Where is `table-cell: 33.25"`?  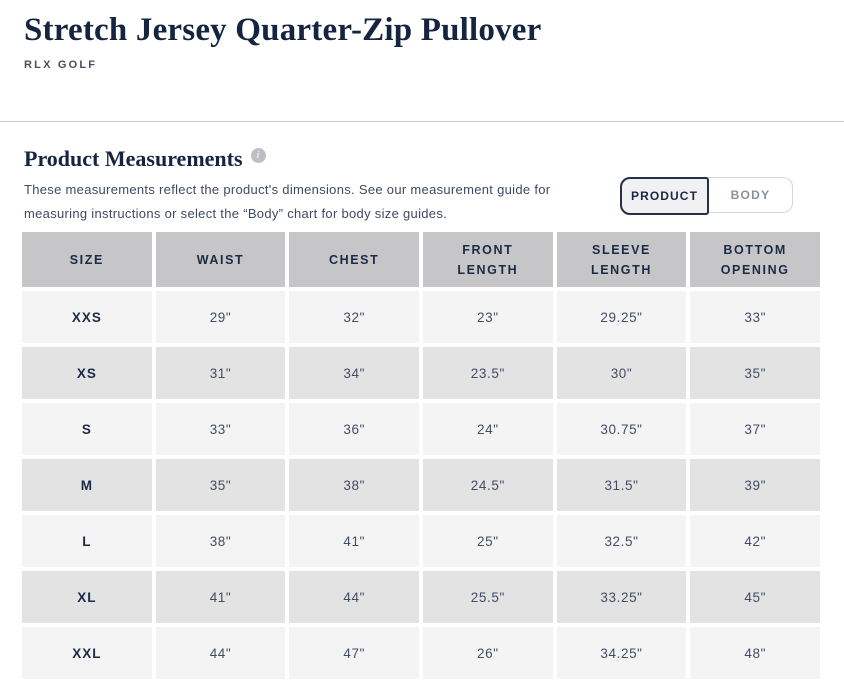 table-cell: 33.25" is located at coordinates (621, 597).